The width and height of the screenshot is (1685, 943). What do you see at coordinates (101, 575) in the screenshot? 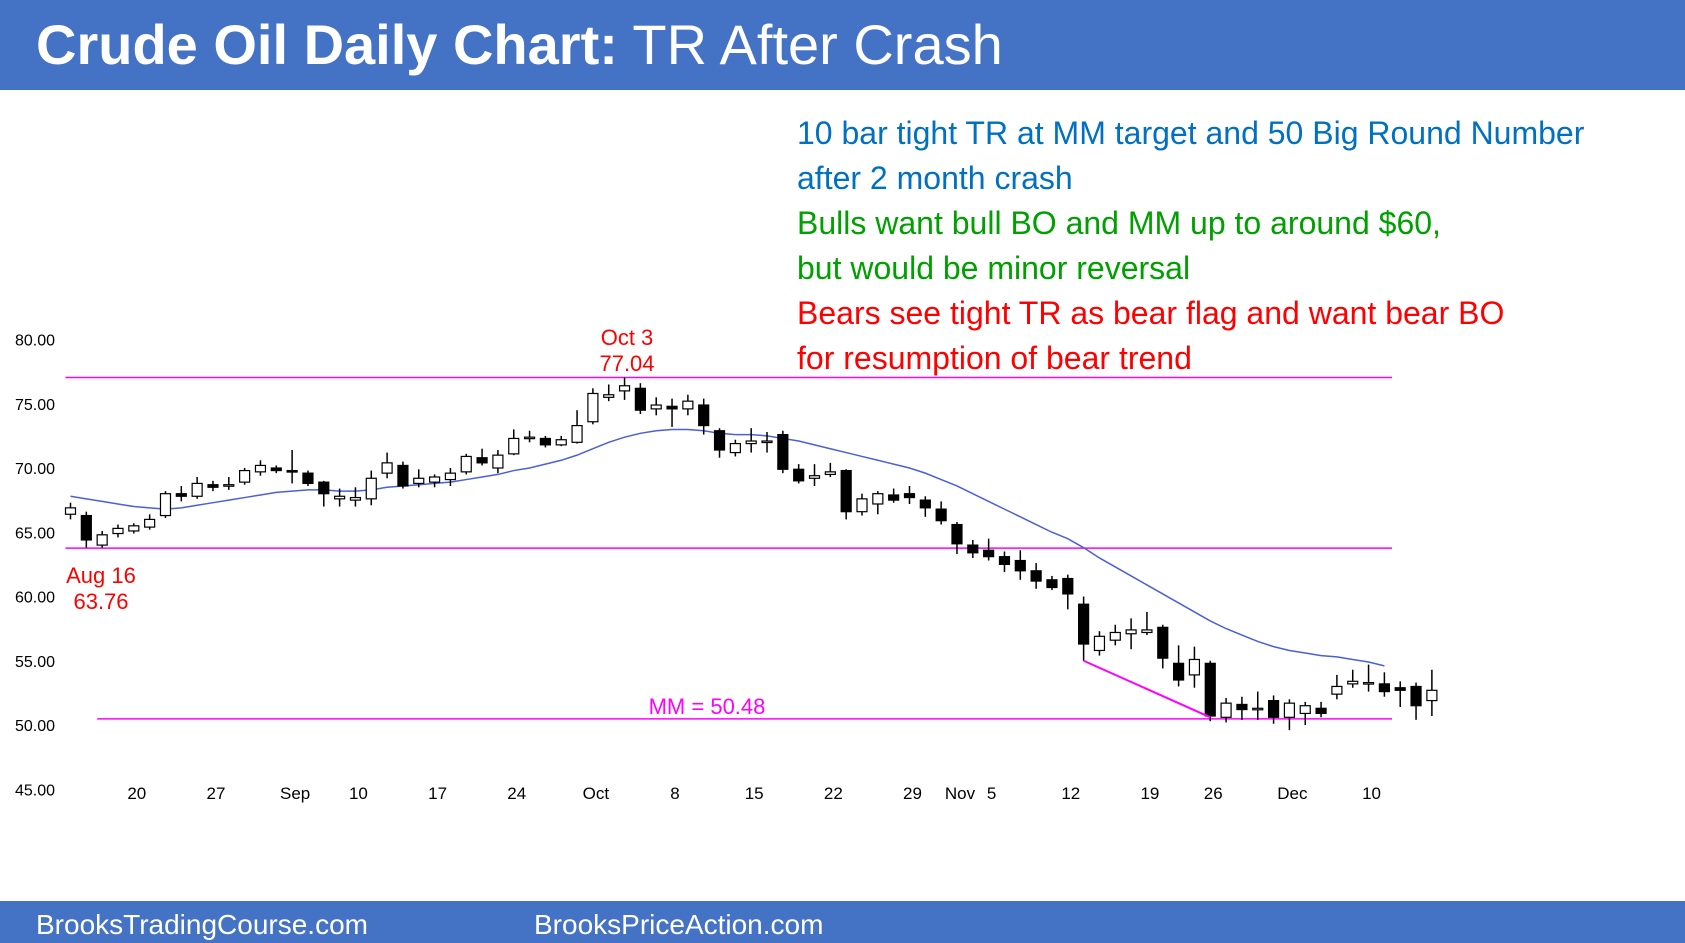
I see `point-label-date: Aug 16` at bounding box center [101, 575].